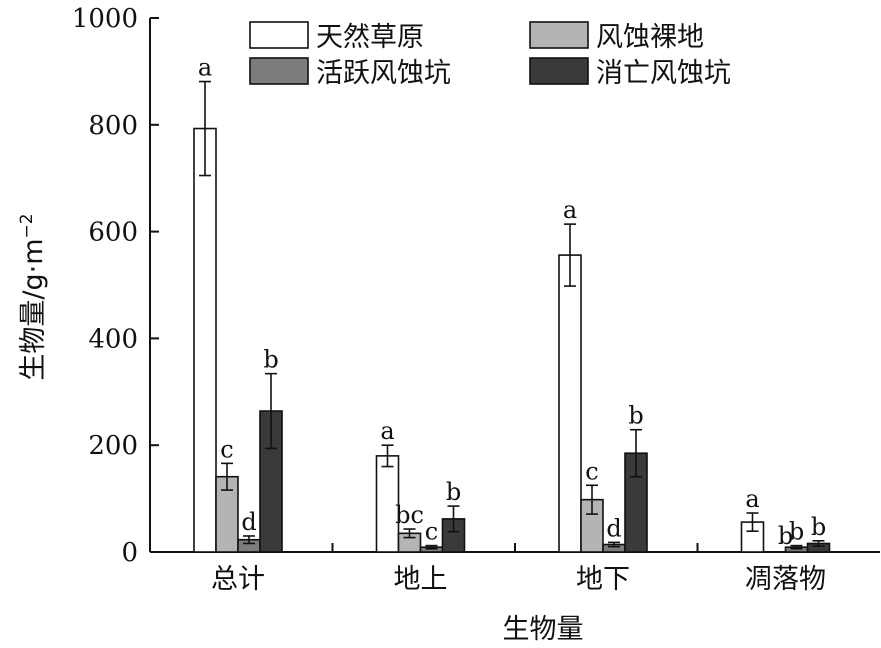 The width and height of the screenshot is (881, 648). Describe the element at coordinates (113, 233) in the screenshot. I see `y-tick-label: 600` at that location.